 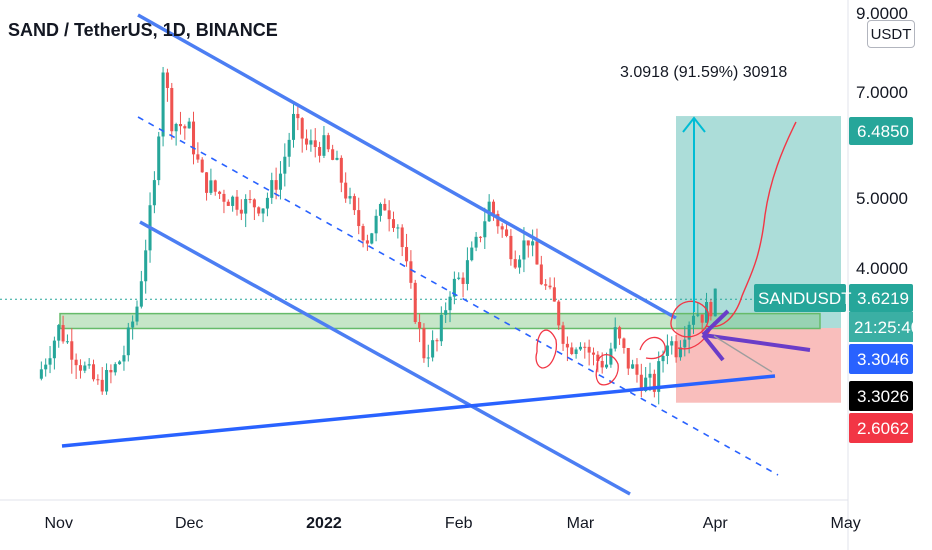 I want to click on support-trendline, so click(x=418, y=411).